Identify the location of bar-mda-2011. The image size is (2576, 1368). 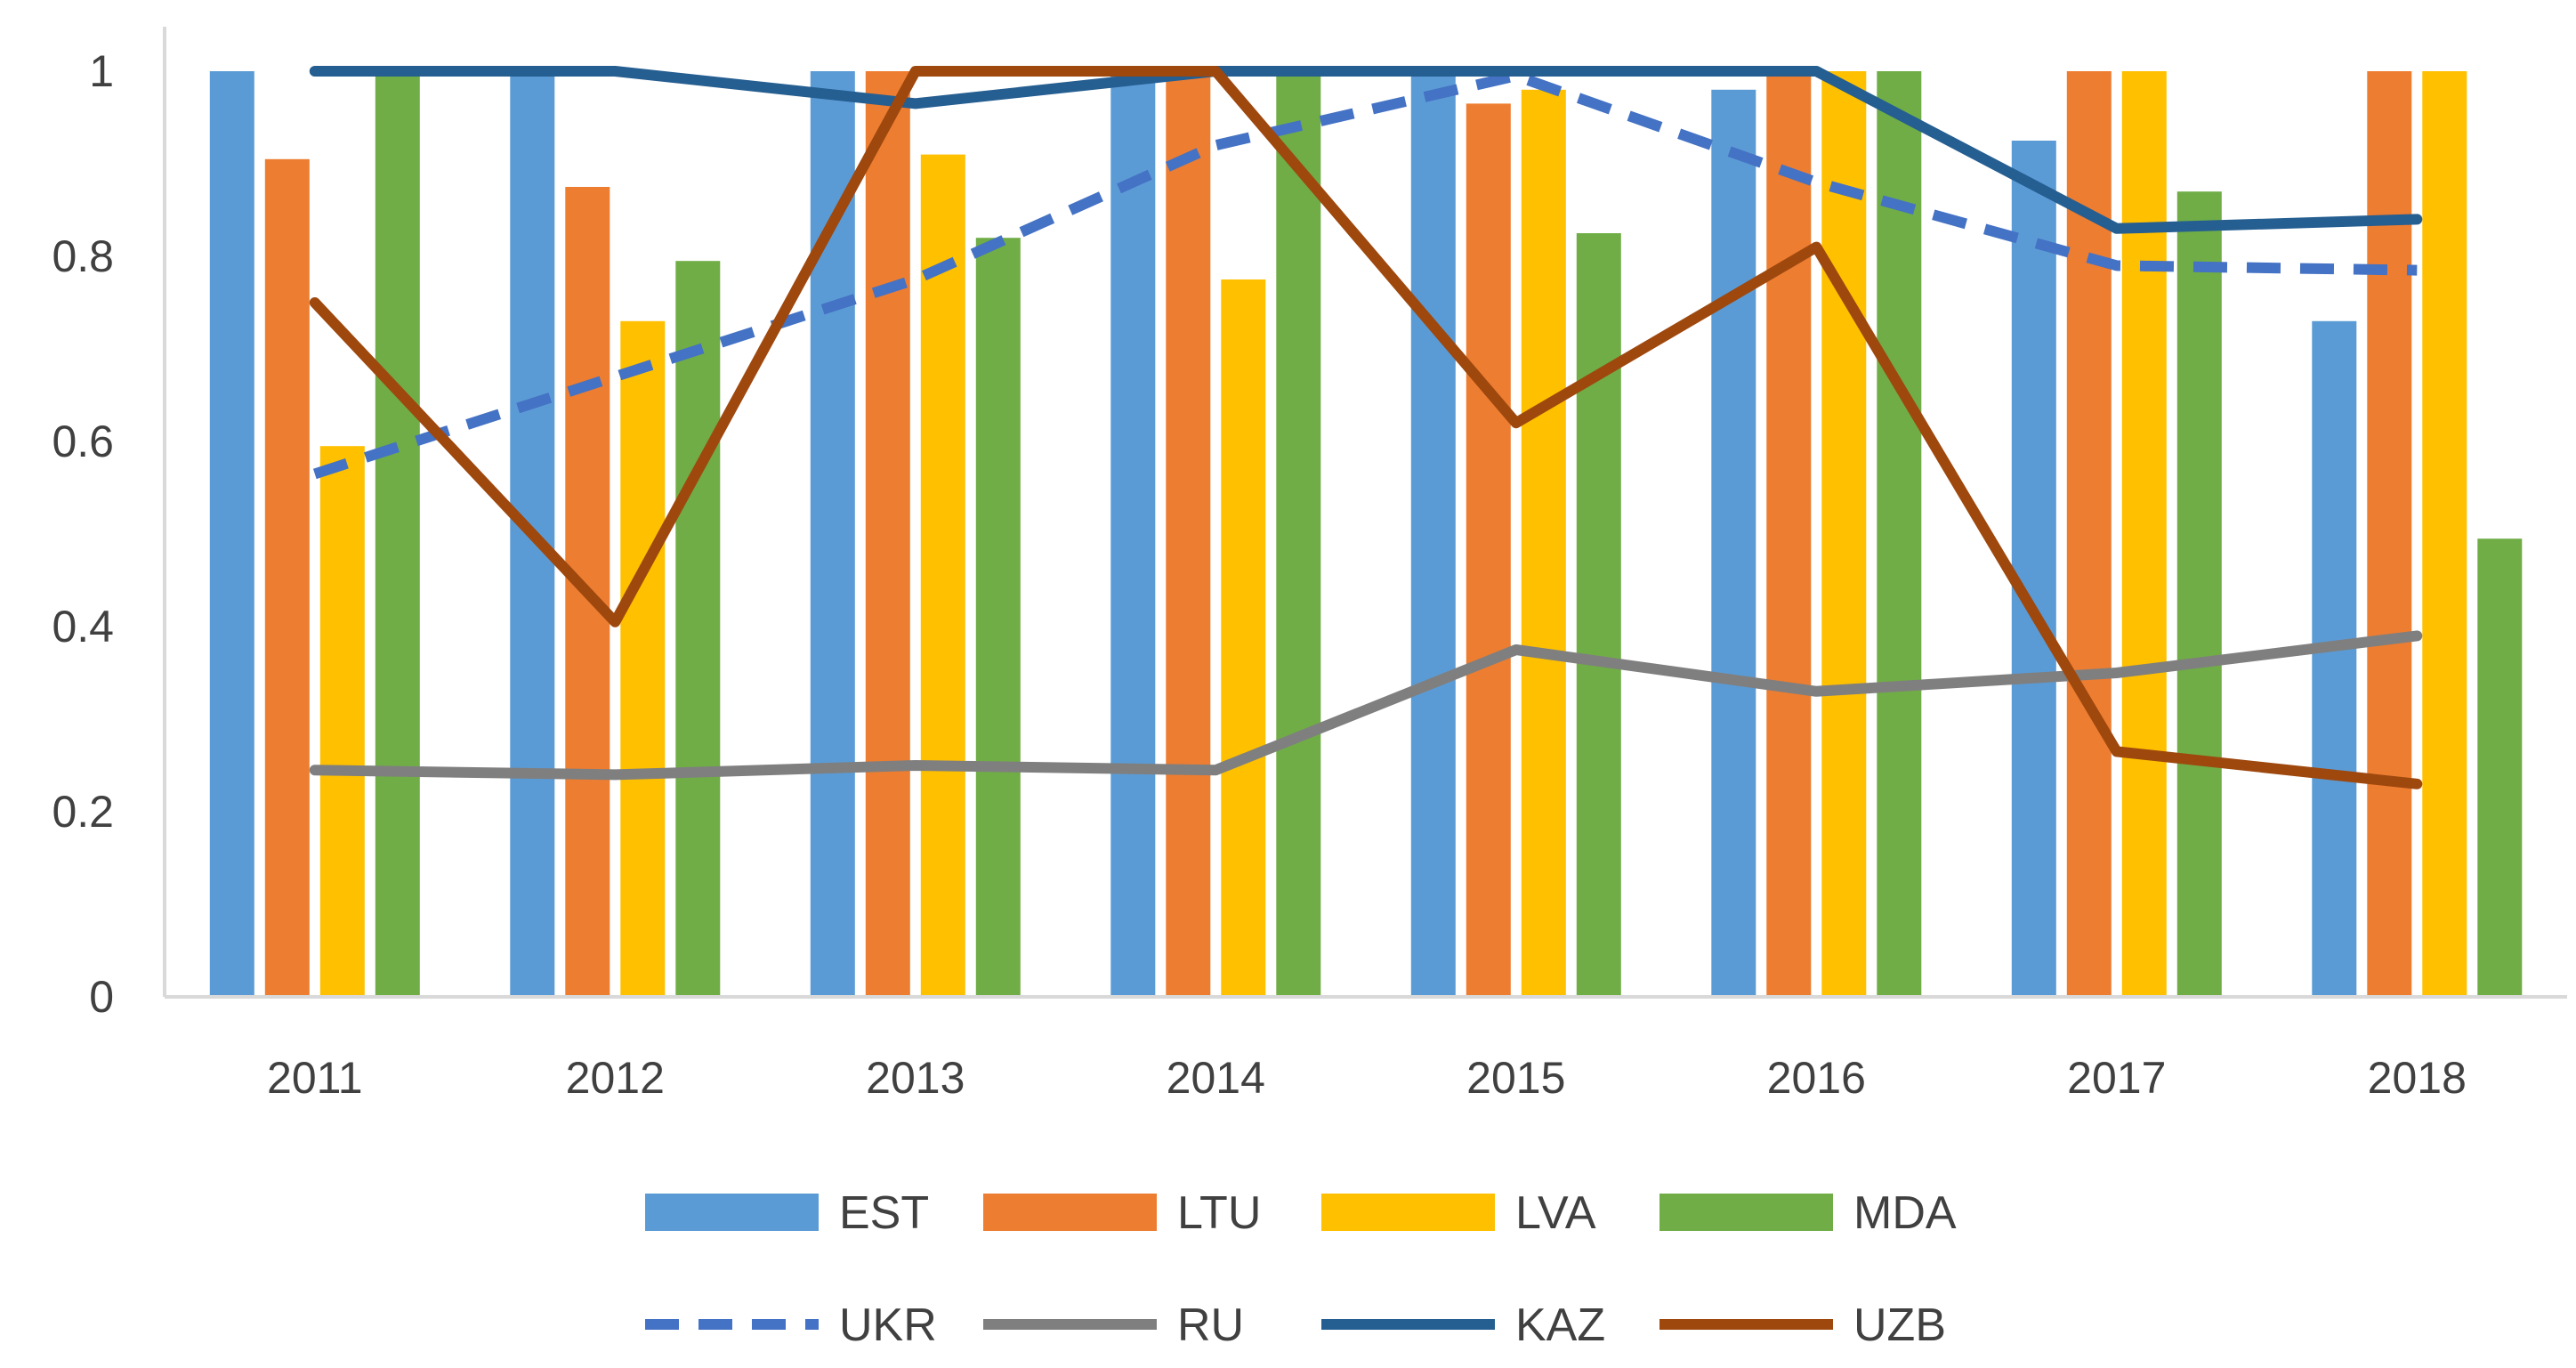
(397, 534).